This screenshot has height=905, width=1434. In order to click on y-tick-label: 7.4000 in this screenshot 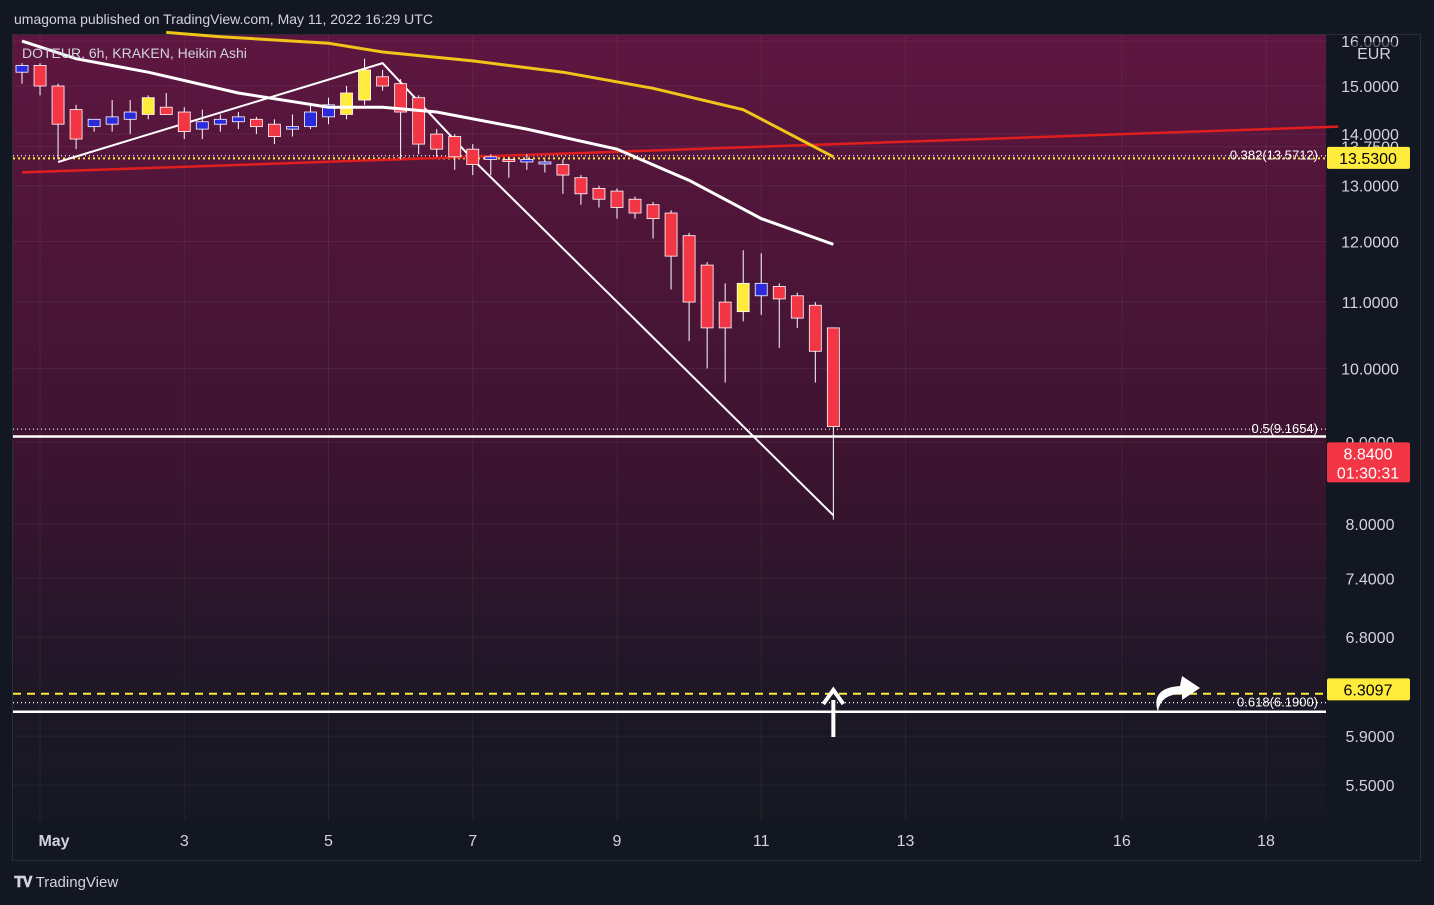, I will do `click(1370, 579)`.